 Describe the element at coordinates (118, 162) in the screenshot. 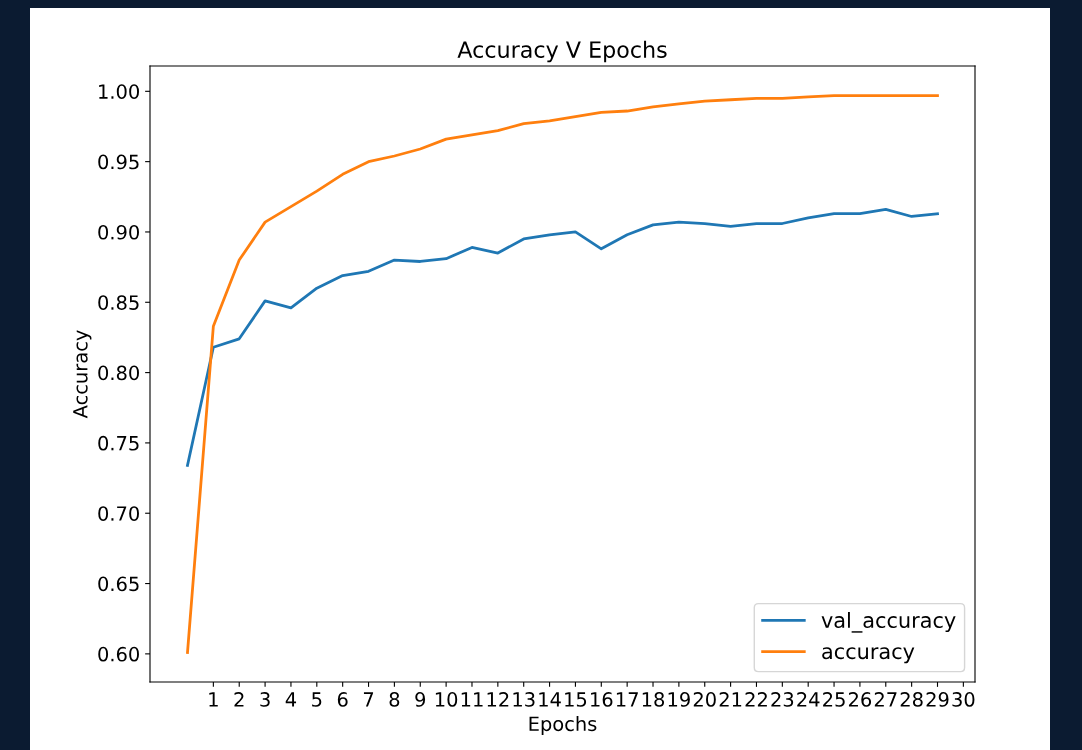

I see `y-tick-label: 0.95` at that location.